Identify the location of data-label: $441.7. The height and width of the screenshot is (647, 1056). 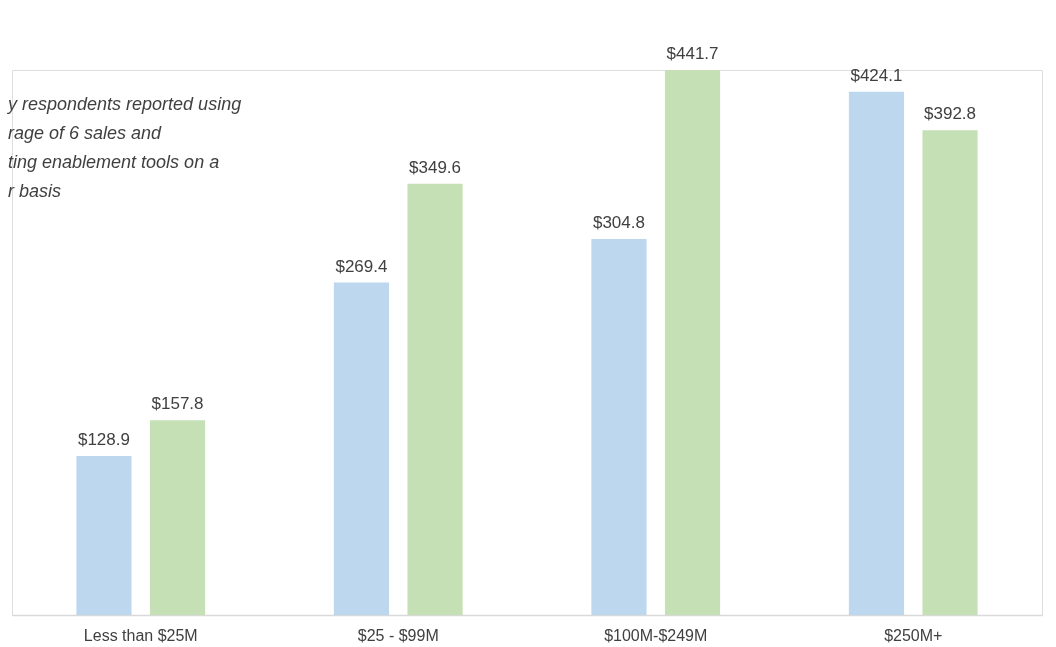
(692, 53).